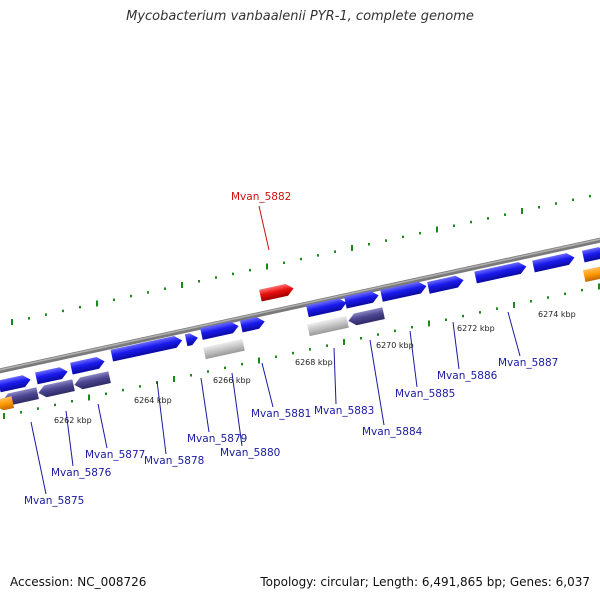 The height and width of the screenshot is (600, 600). Describe the element at coordinates (261, 197) in the screenshot. I see `gene-label: Mvan_5882` at that location.